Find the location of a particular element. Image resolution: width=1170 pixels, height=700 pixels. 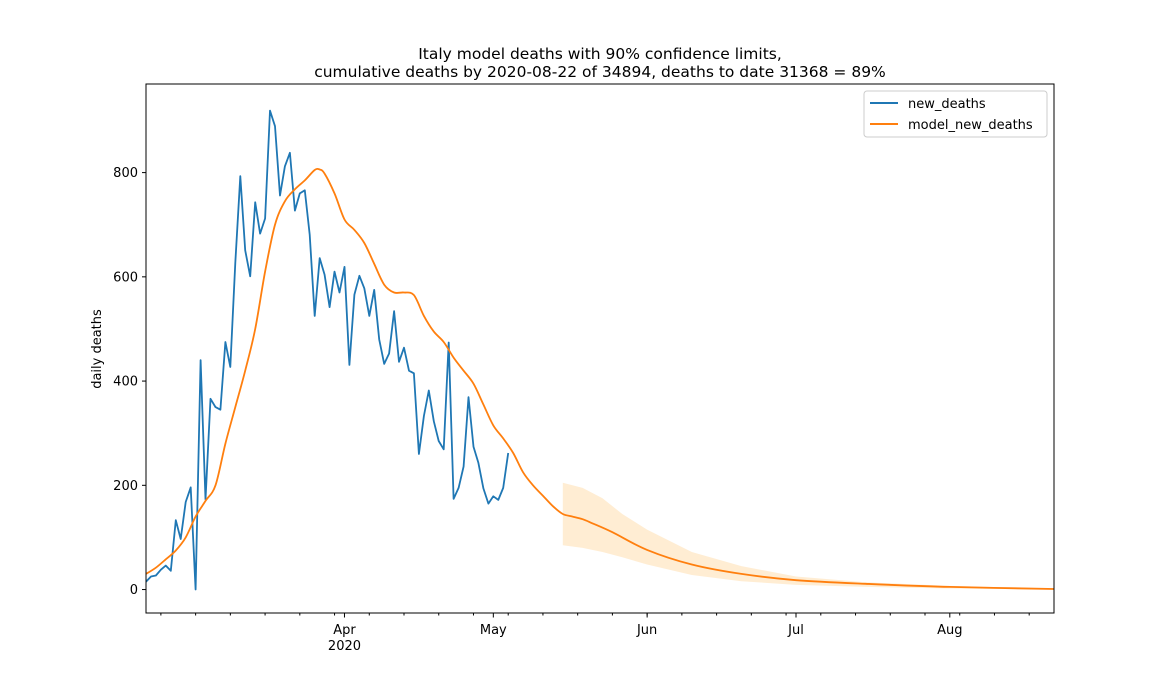

legend-label-model-new-deaths: model_new_deaths is located at coordinates (970, 125).